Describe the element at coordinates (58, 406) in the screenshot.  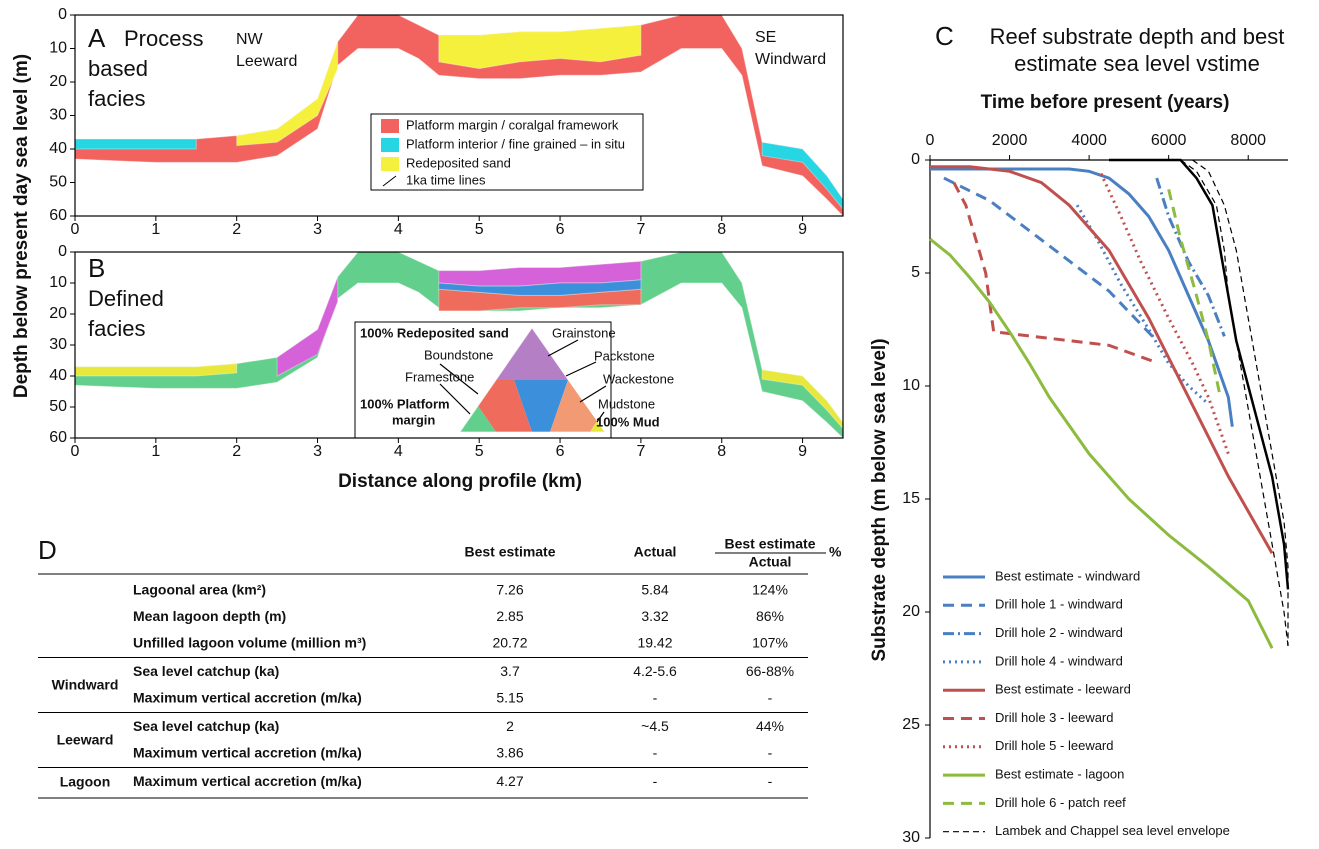
I see `y-tick-label: 50` at that location.